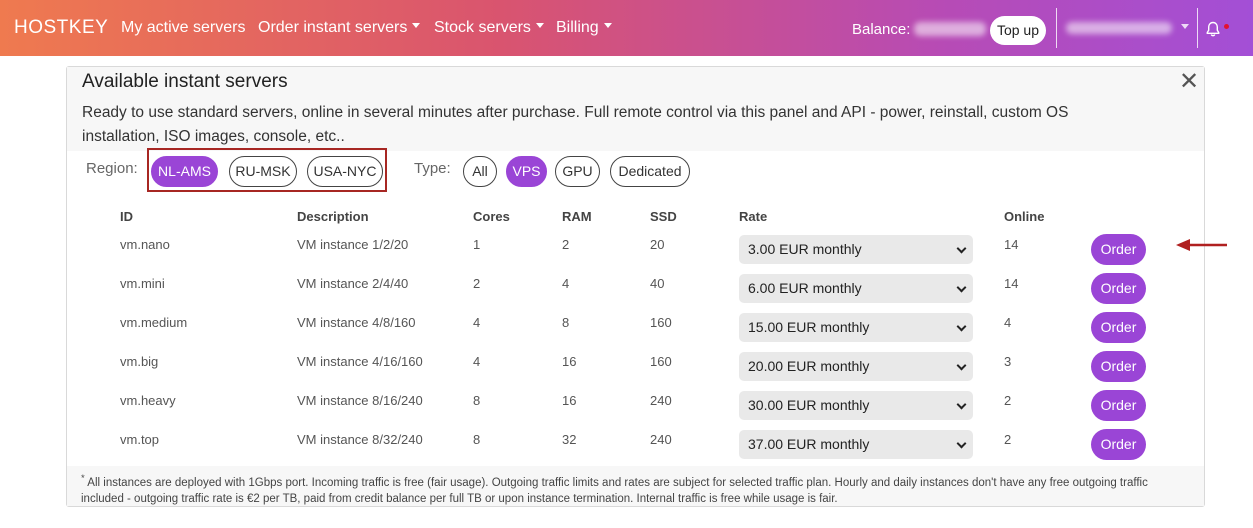  I want to click on nav-item-label: My active servers, so click(183, 27).